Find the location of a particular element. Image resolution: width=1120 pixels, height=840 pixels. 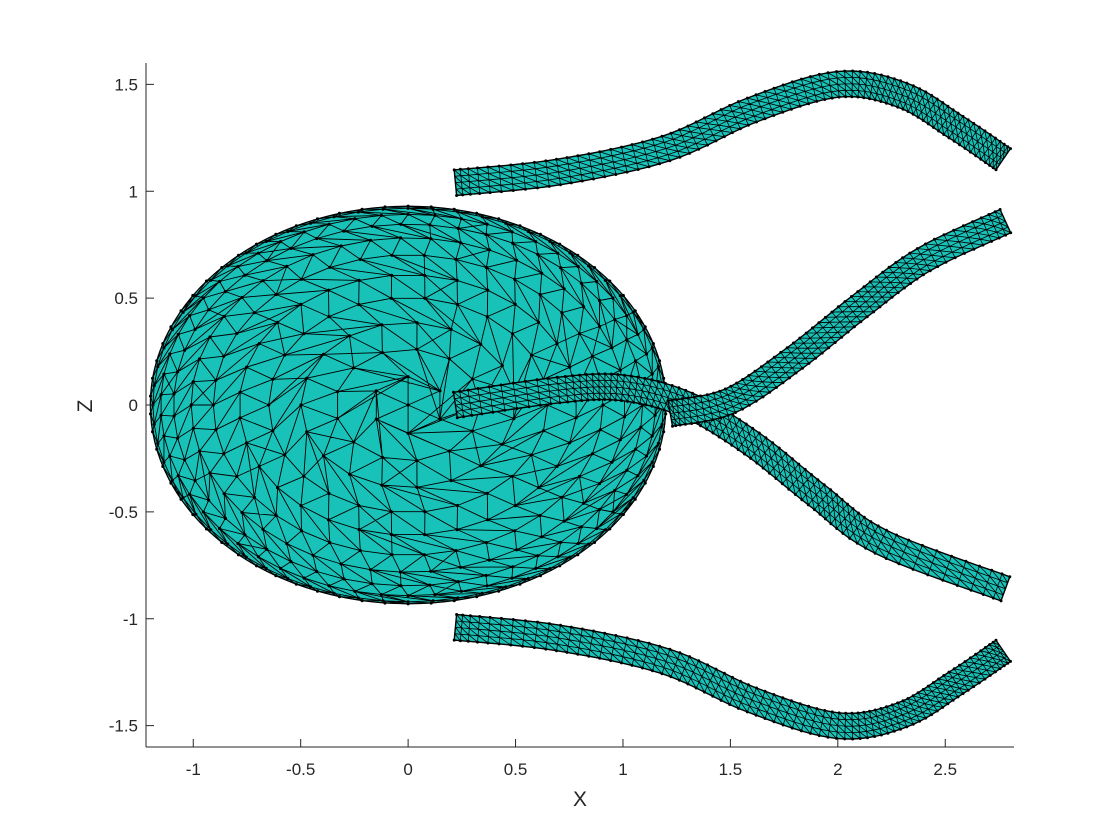

x-ticks: -1 -0.5 0 0.5 1 1.5 2 2.5 is located at coordinates (571, 759).